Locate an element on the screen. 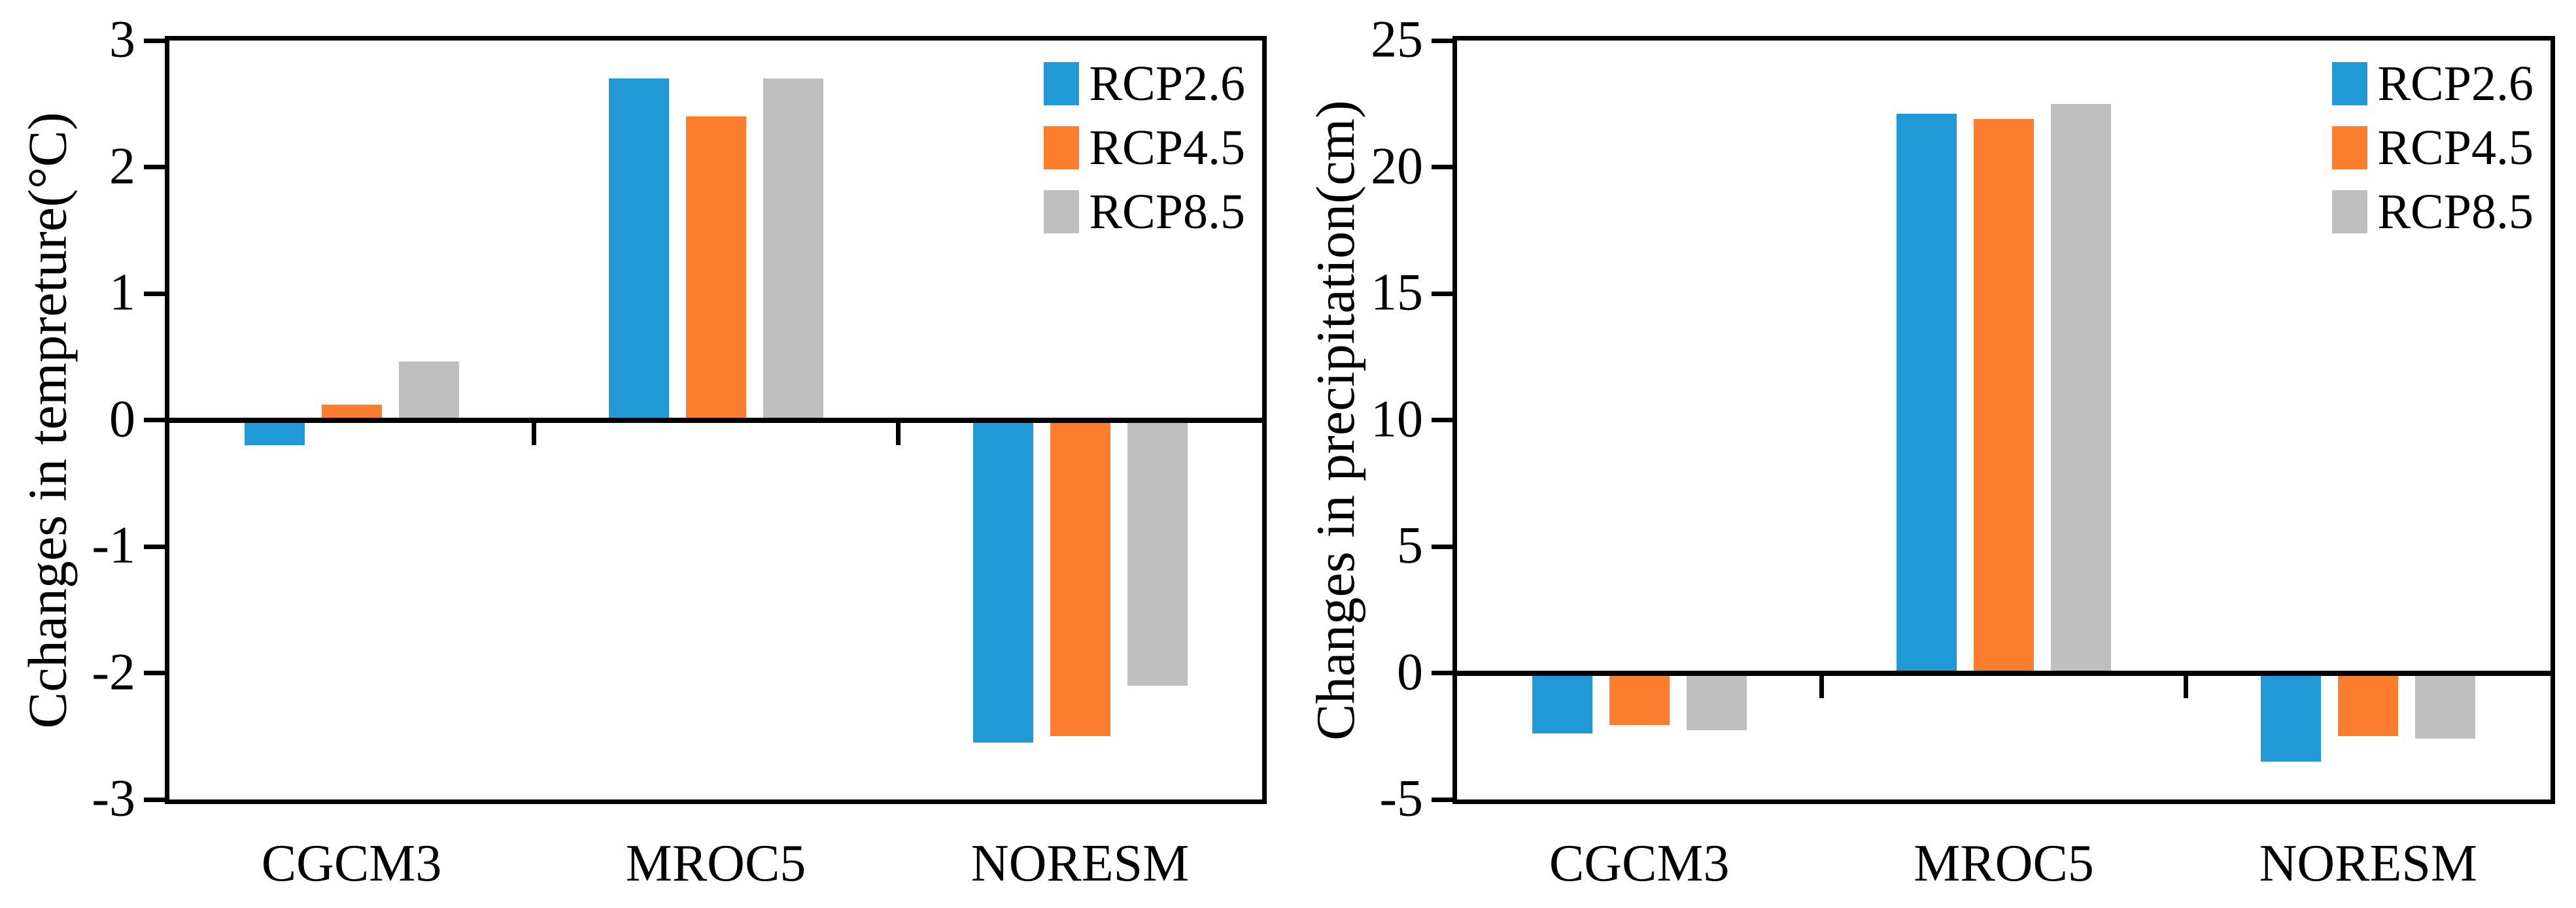  y-tick-label: 15 is located at coordinates (1397, 292).